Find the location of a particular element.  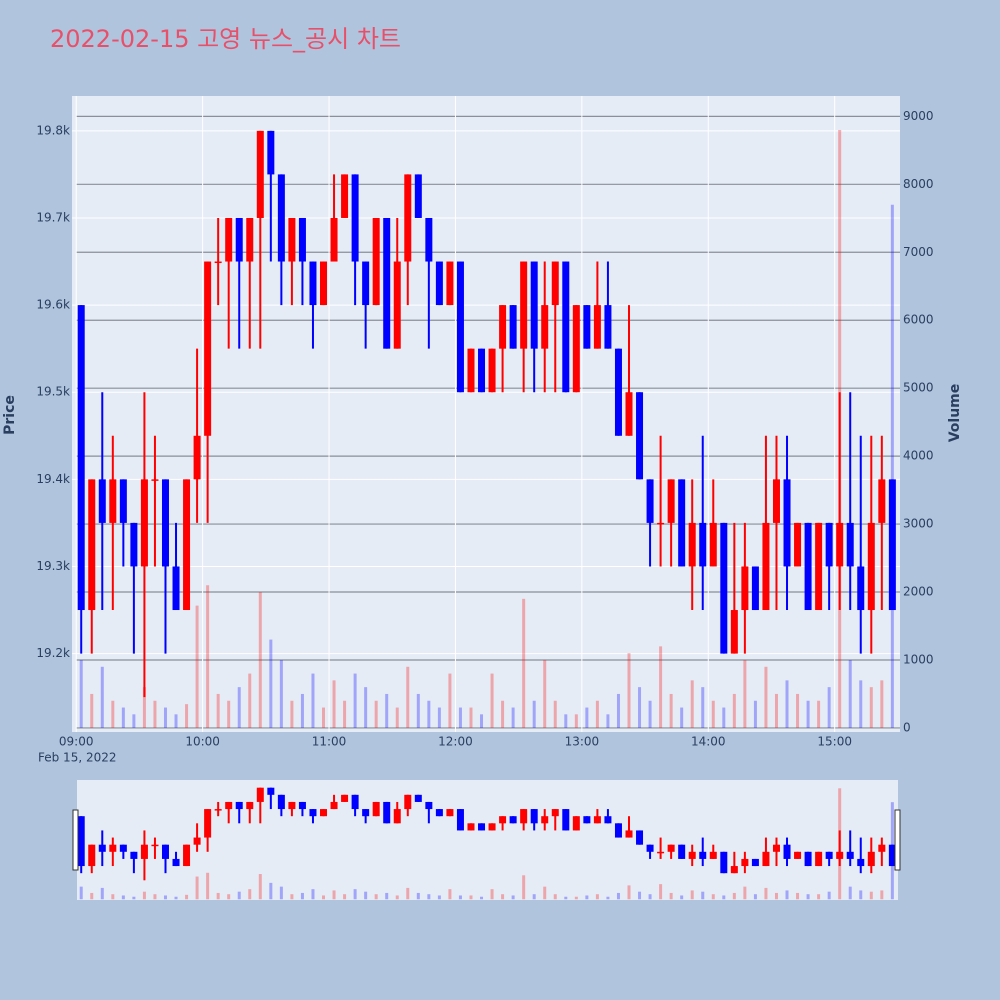

y2-tick-label: 8000 is located at coordinates (918, 184).